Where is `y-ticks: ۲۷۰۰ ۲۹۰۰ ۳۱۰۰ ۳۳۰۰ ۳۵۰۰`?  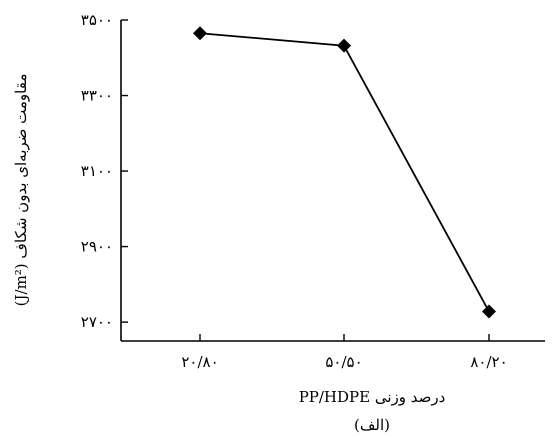
y-ticks: ۲۷۰۰ ۲۹۰۰ ۳۱۰۰ ۳۳۰۰ ۳۵۰۰ is located at coordinates (104, 171).